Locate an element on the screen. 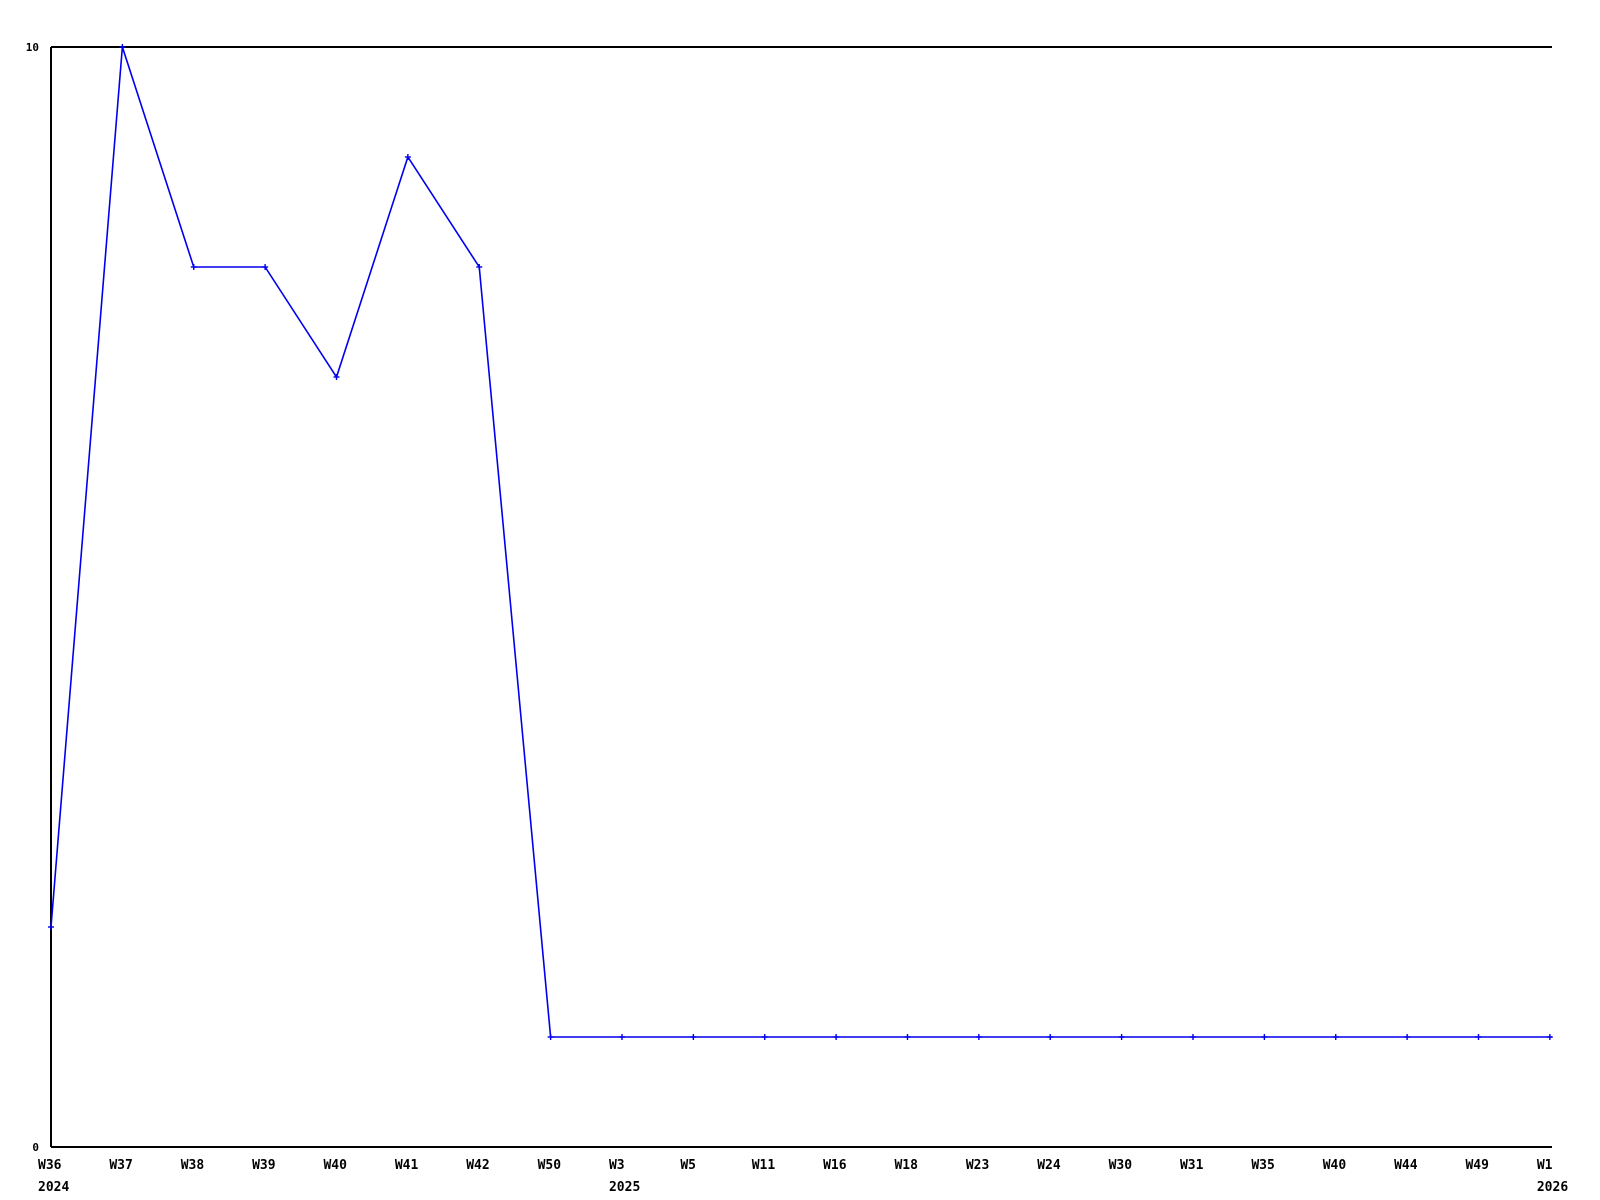 The height and width of the screenshot is (1200, 1600). x-axis-tick-label: W35 is located at coordinates (1262, 1165).